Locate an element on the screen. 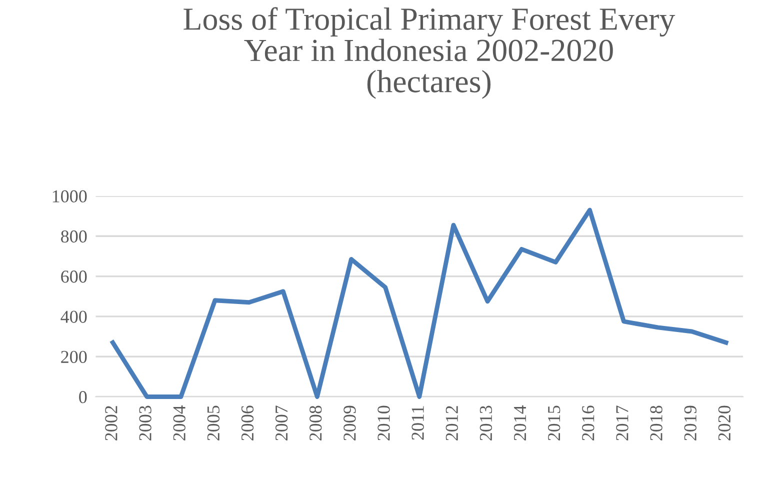 This screenshot has height=478, width=766. x-tick-label: 2015 is located at coordinates (554, 423).